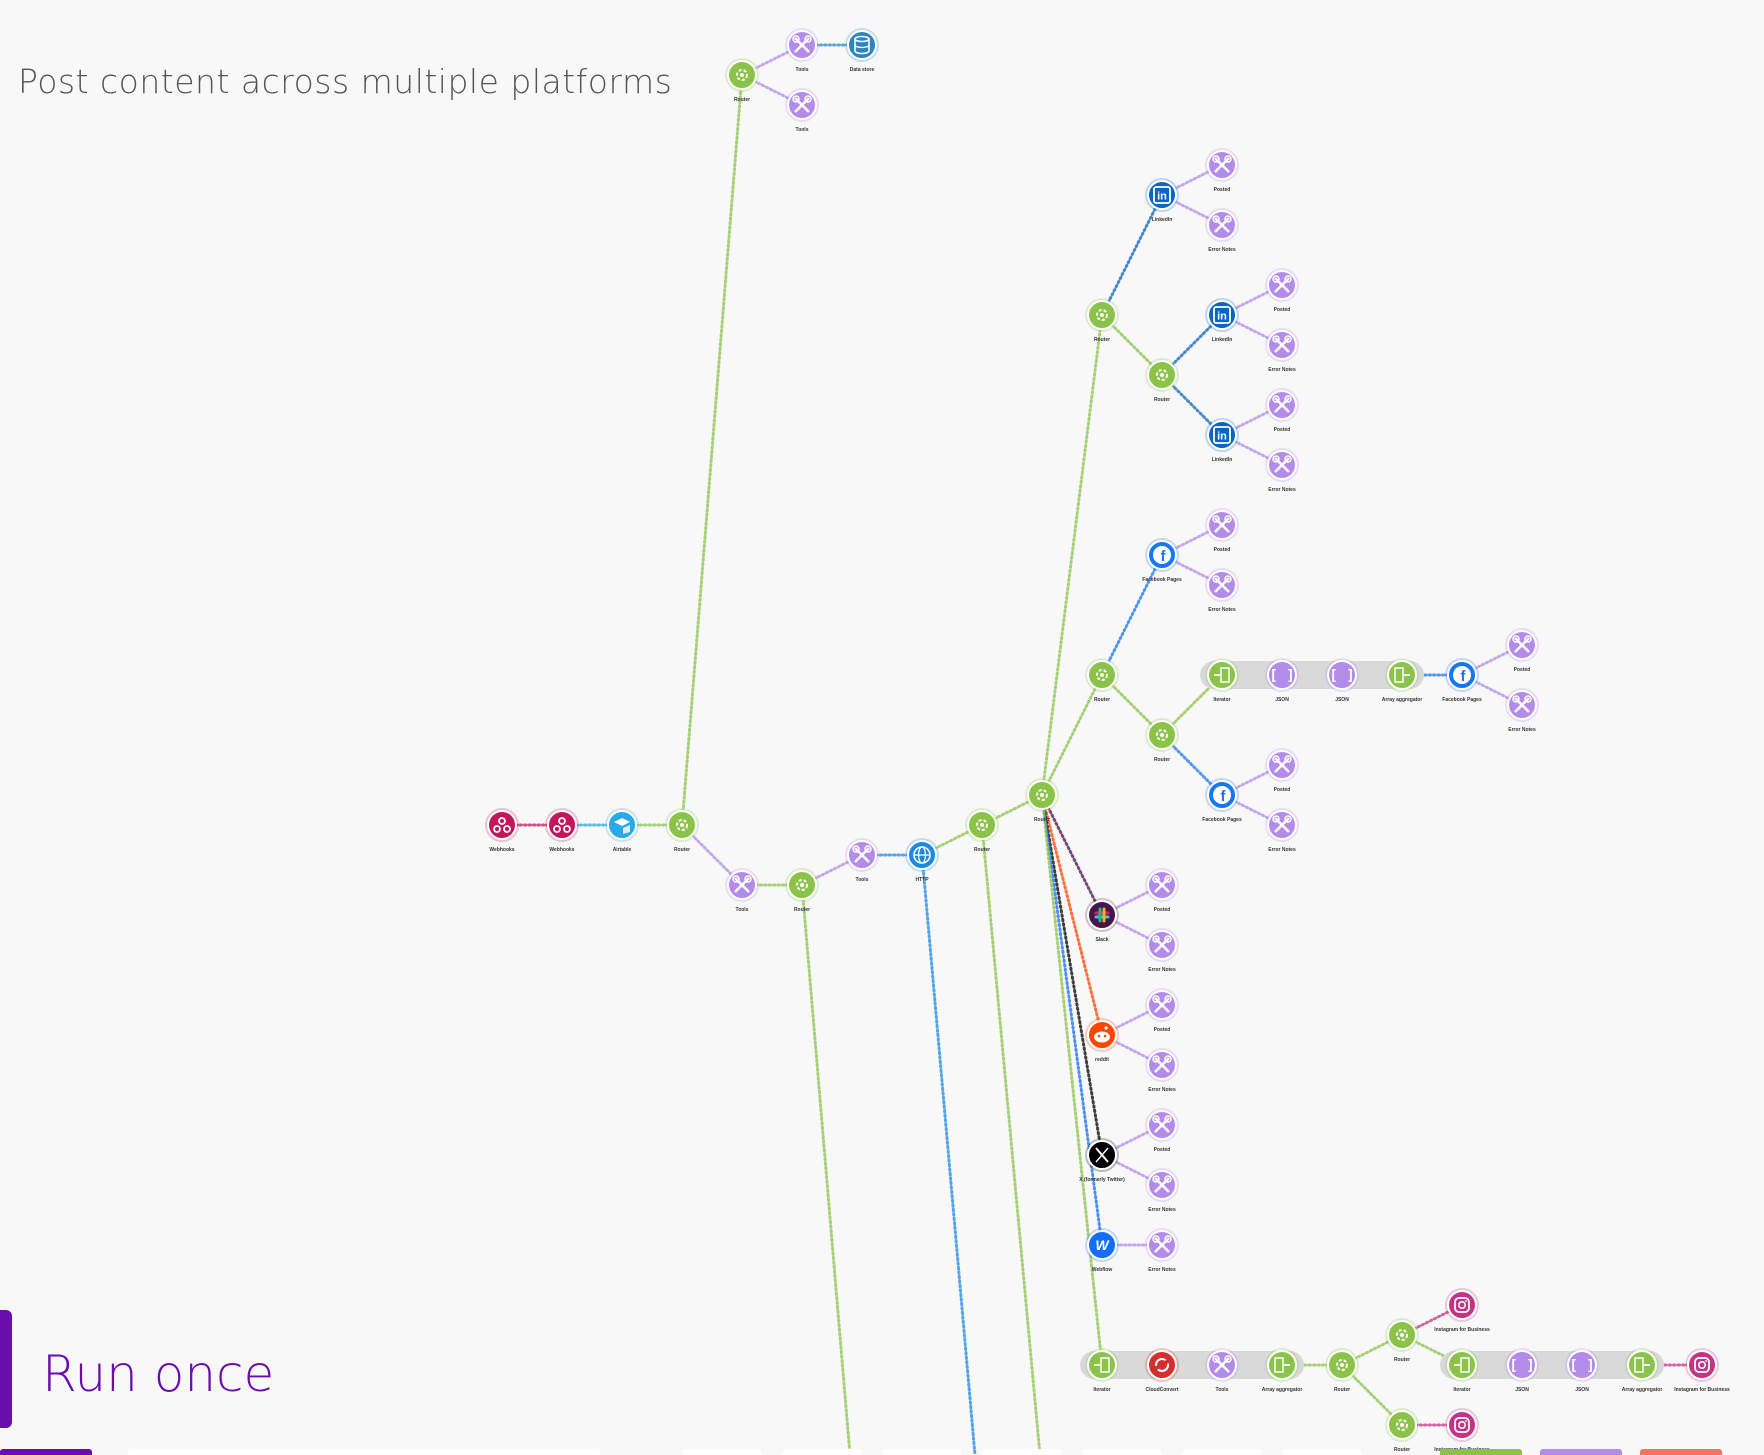 The height and width of the screenshot is (1455, 1764). Describe the element at coordinates (1282, 700) in the screenshot. I see `module-label: JSON` at that location.